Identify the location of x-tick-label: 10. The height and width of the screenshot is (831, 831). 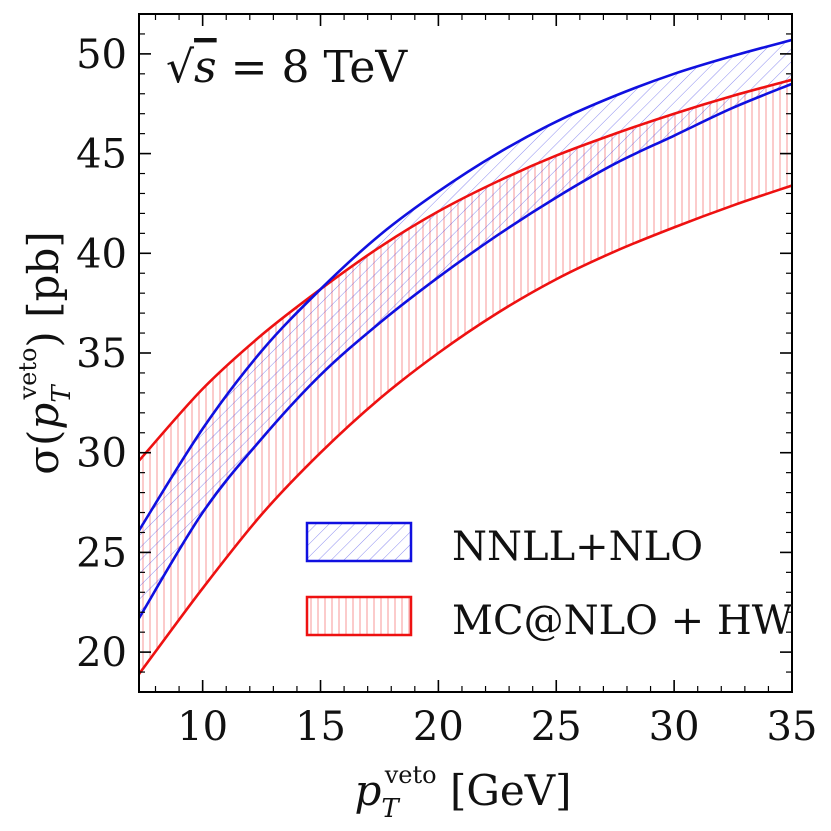
(202, 727).